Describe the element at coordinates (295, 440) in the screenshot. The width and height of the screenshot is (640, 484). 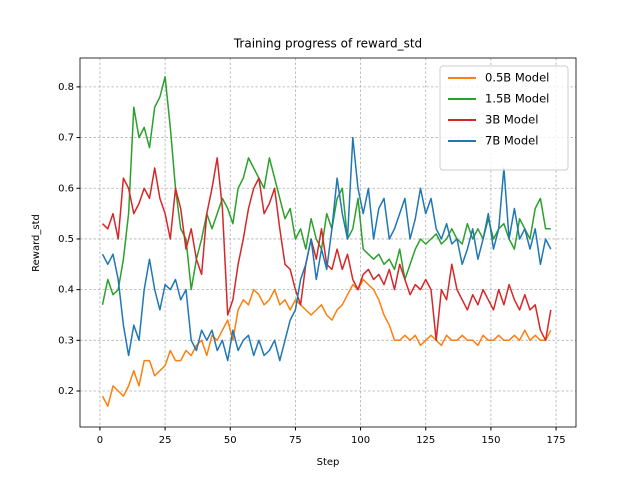
I see `x-tick-label: 75` at that location.